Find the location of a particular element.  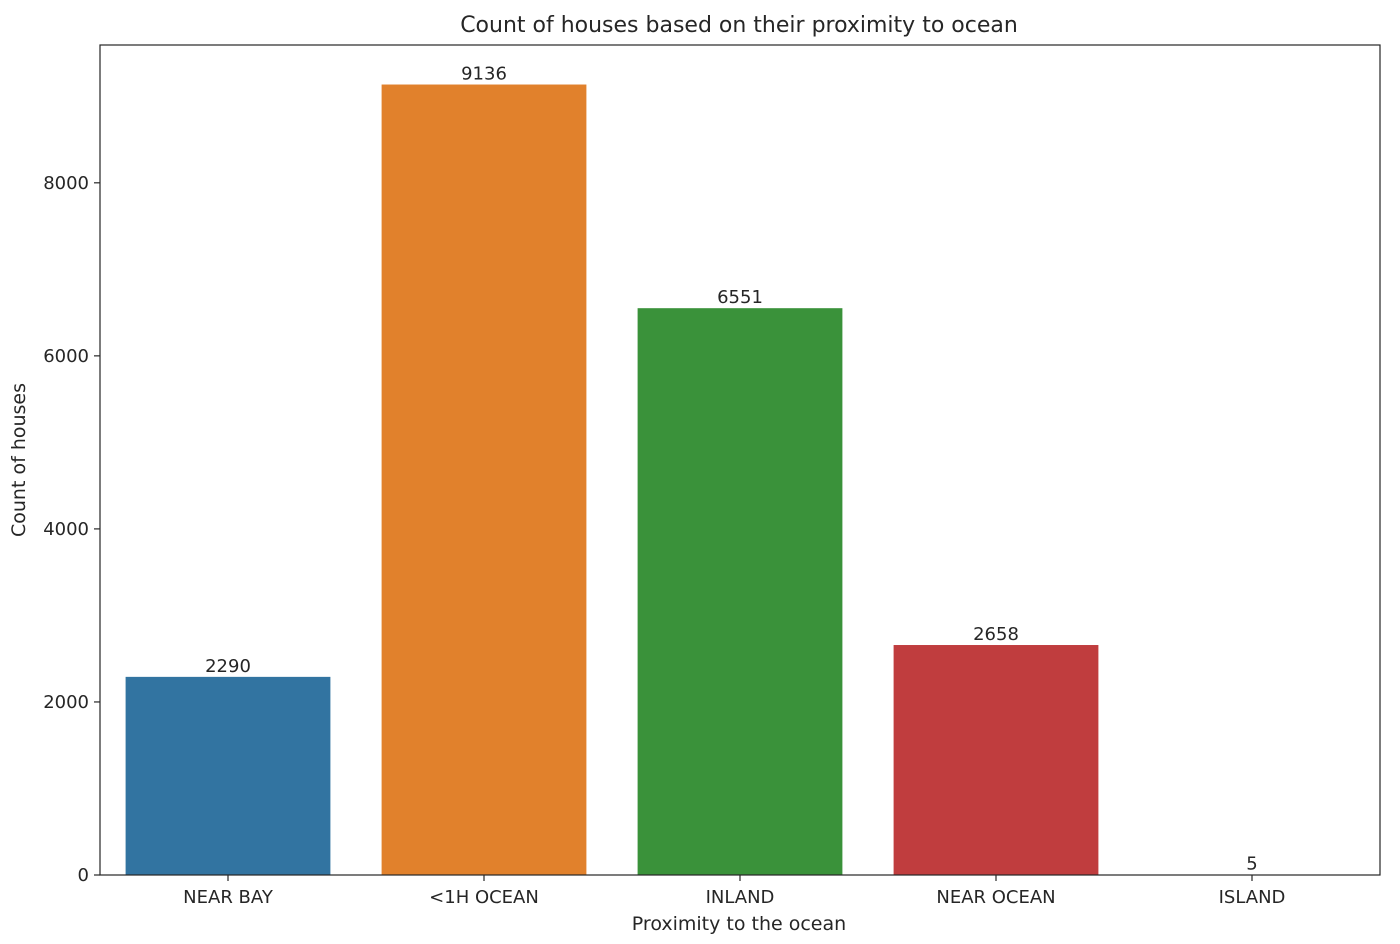

data-label-2: 6551 is located at coordinates (740, 297).